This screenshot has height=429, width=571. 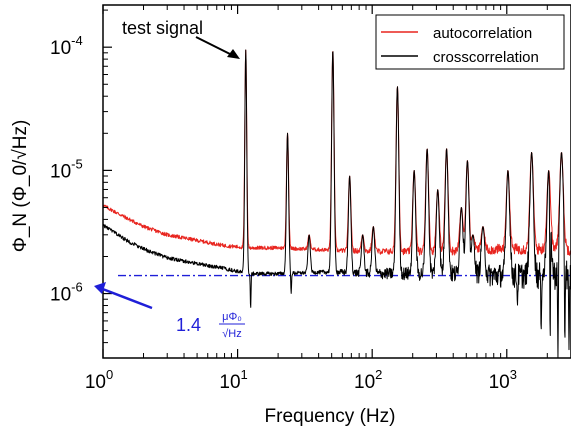 I want to click on reference-label-value: 1.4, so click(x=188, y=325).